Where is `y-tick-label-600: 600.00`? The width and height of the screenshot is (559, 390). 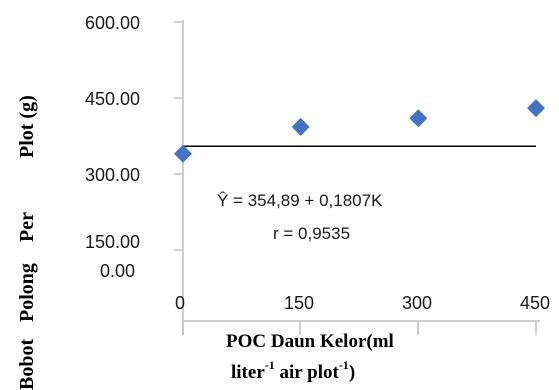
y-tick-label-600: 600.00 is located at coordinates (112, 23).